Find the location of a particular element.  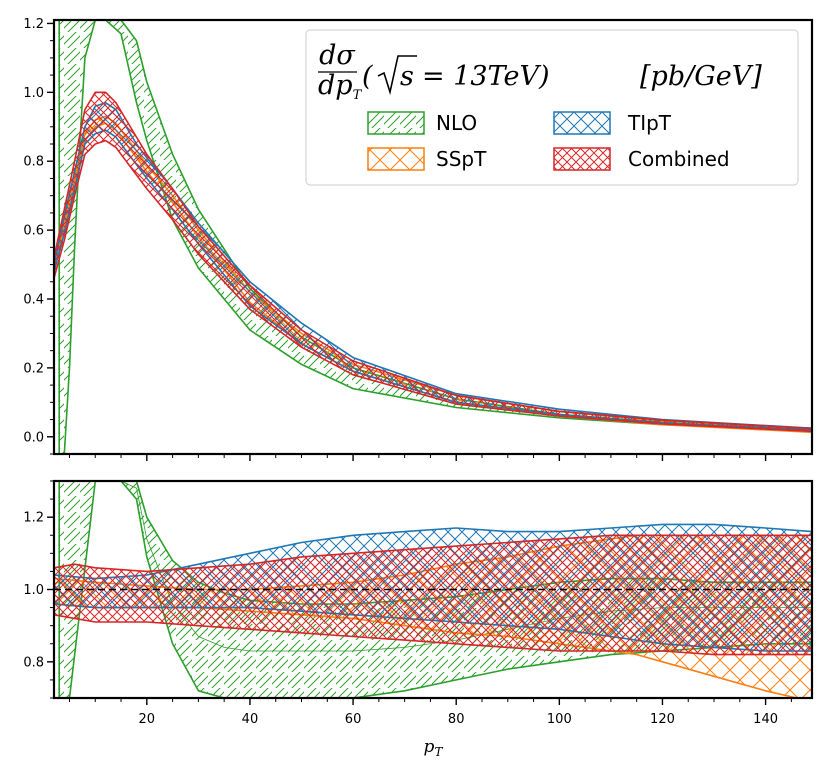

top-ytick-label: 0.2 is located at coordinates (33, 368).